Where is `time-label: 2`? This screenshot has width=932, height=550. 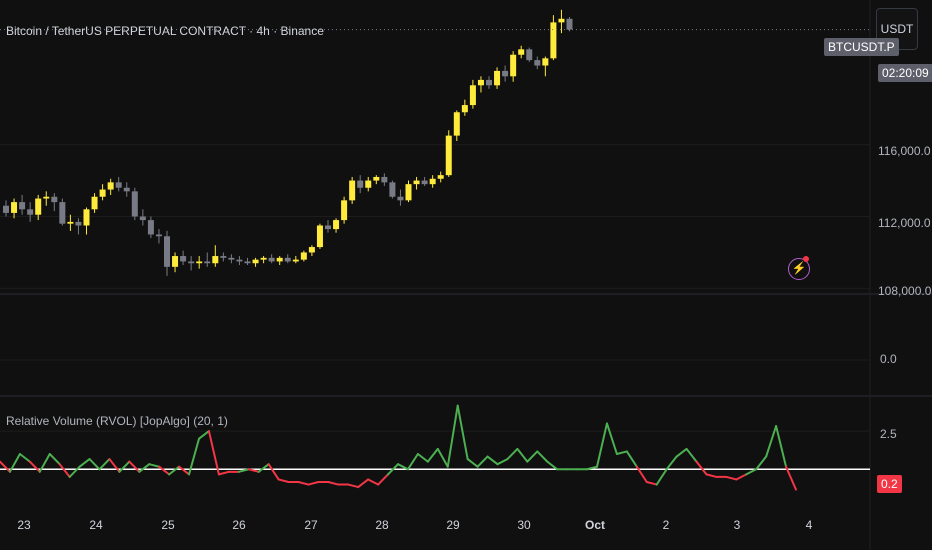 time-label: 2 is located at coordinates (666, 525).